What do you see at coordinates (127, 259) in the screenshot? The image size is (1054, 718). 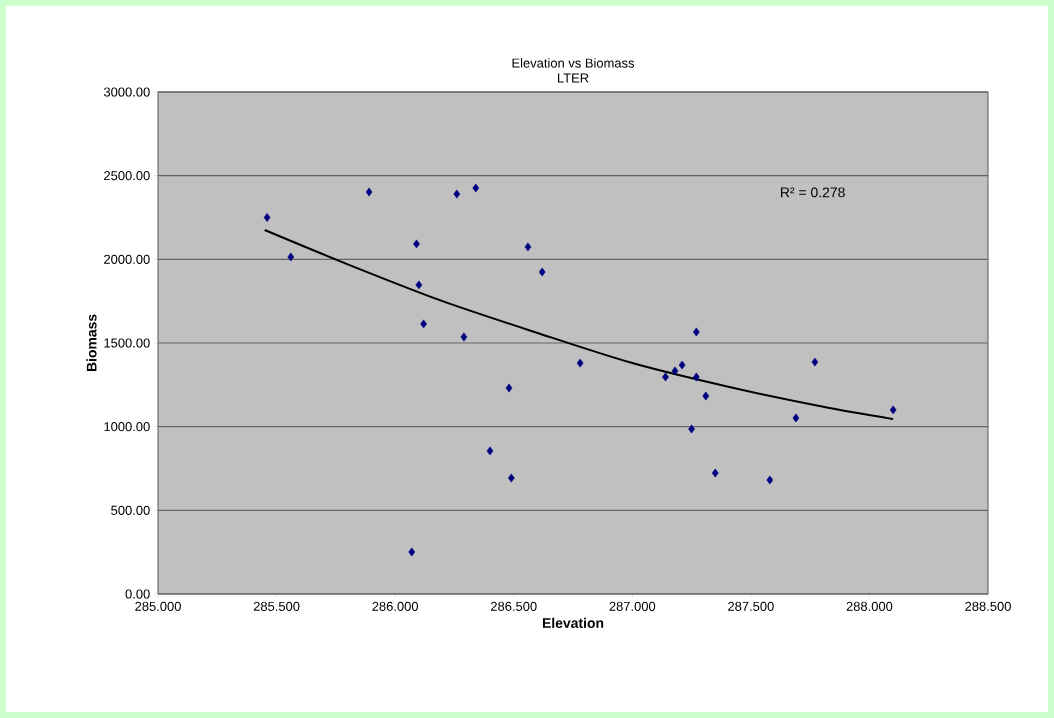 I see `y-tick-label: 2000.00` at bounding box center [127, 259].